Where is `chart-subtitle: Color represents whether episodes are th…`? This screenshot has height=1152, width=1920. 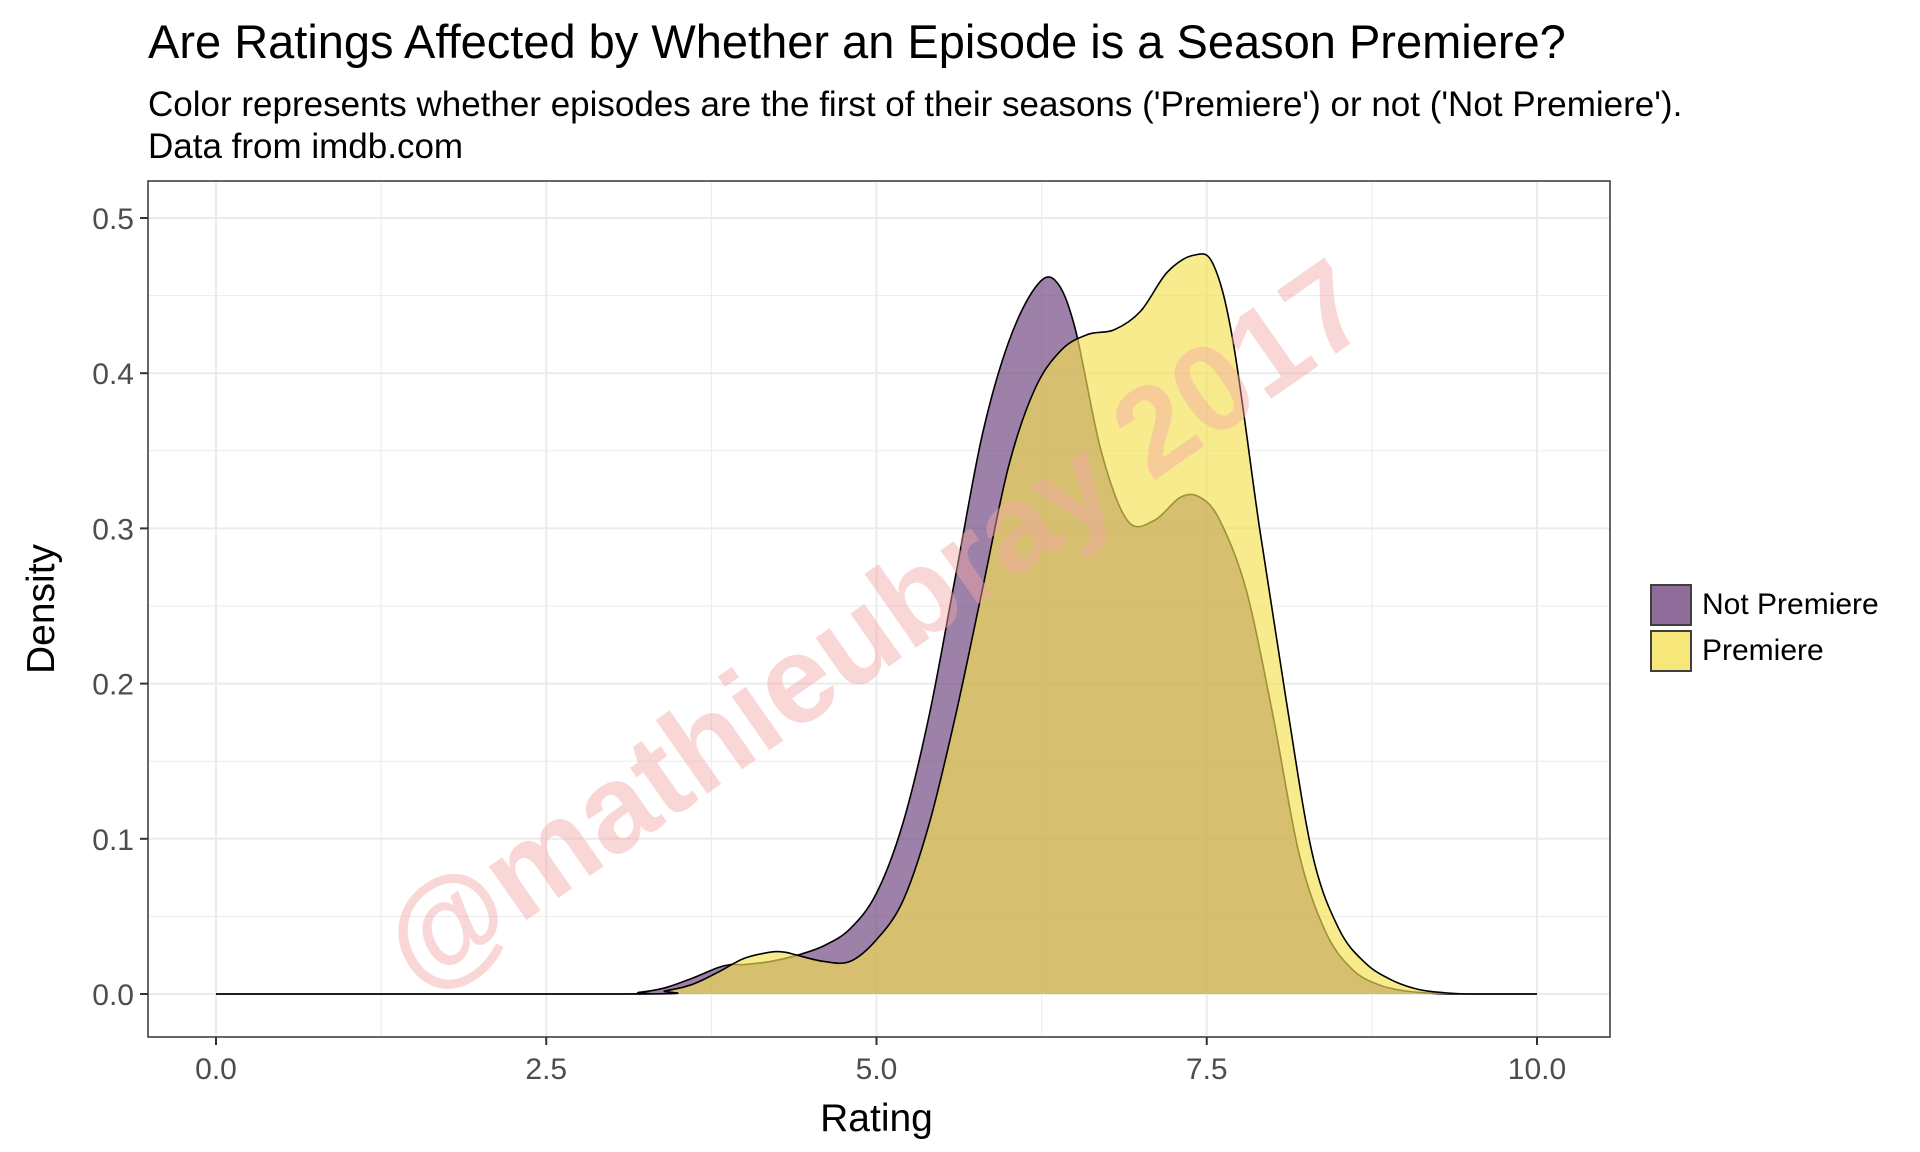
chart-subtitle: Color represents whether episodes are th… is located at coordinates (915, 126).